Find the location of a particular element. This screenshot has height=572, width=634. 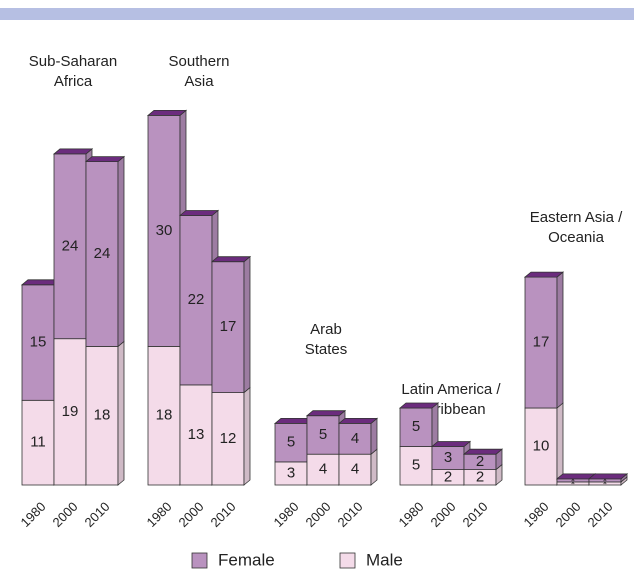

value-label: 11 is located at coordinates (38, 442).